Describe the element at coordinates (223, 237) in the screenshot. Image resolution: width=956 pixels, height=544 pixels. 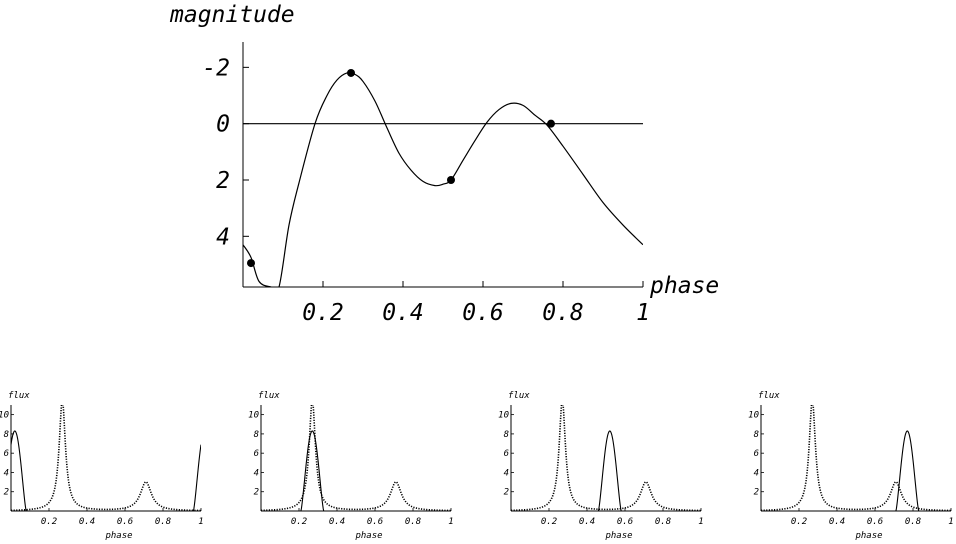
I see `y-tick-label: 4` at that location.